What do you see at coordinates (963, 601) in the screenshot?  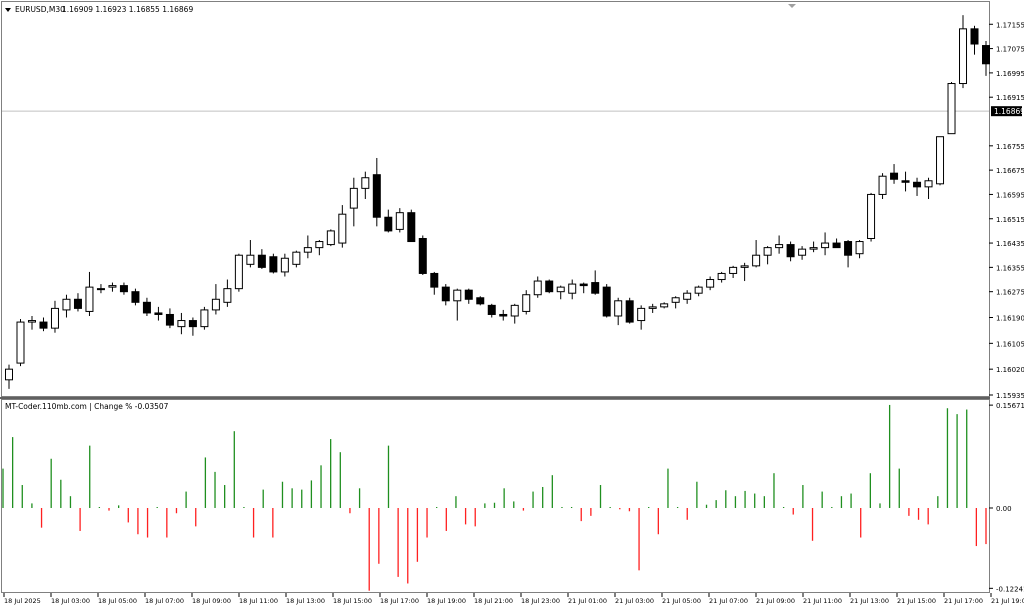 I see `time-tick-label: 21 Jul 17:00` at bounding box center [963, 601].